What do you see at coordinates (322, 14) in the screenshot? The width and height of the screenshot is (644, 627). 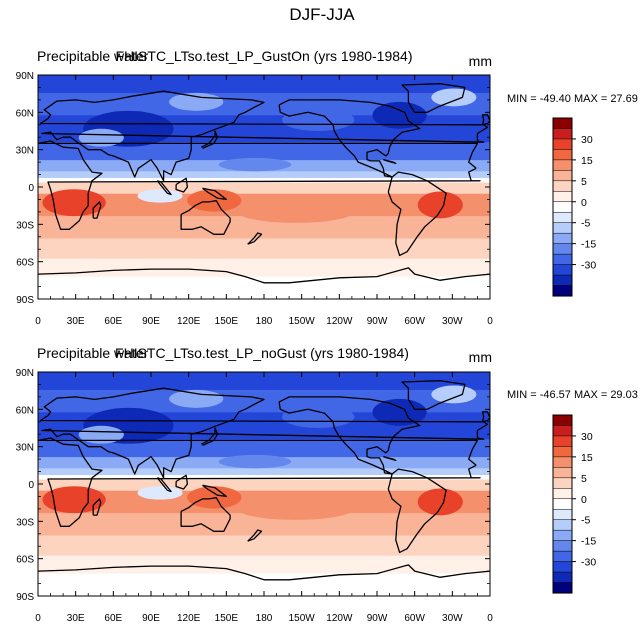 I see `figure-title: DJF-JJA` at bounding box center [322, 14].